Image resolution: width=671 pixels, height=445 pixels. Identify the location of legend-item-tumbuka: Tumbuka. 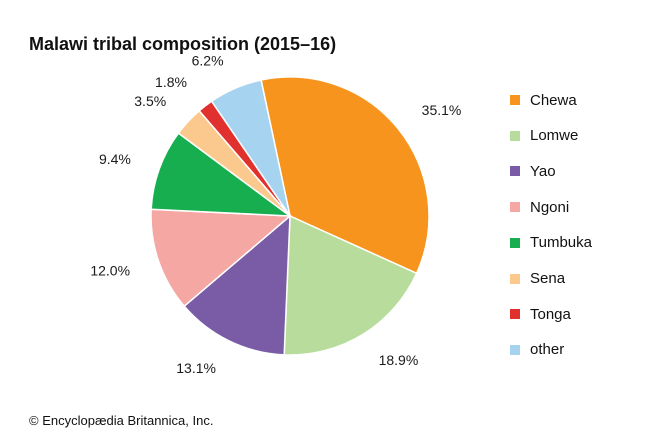
(551, 243).